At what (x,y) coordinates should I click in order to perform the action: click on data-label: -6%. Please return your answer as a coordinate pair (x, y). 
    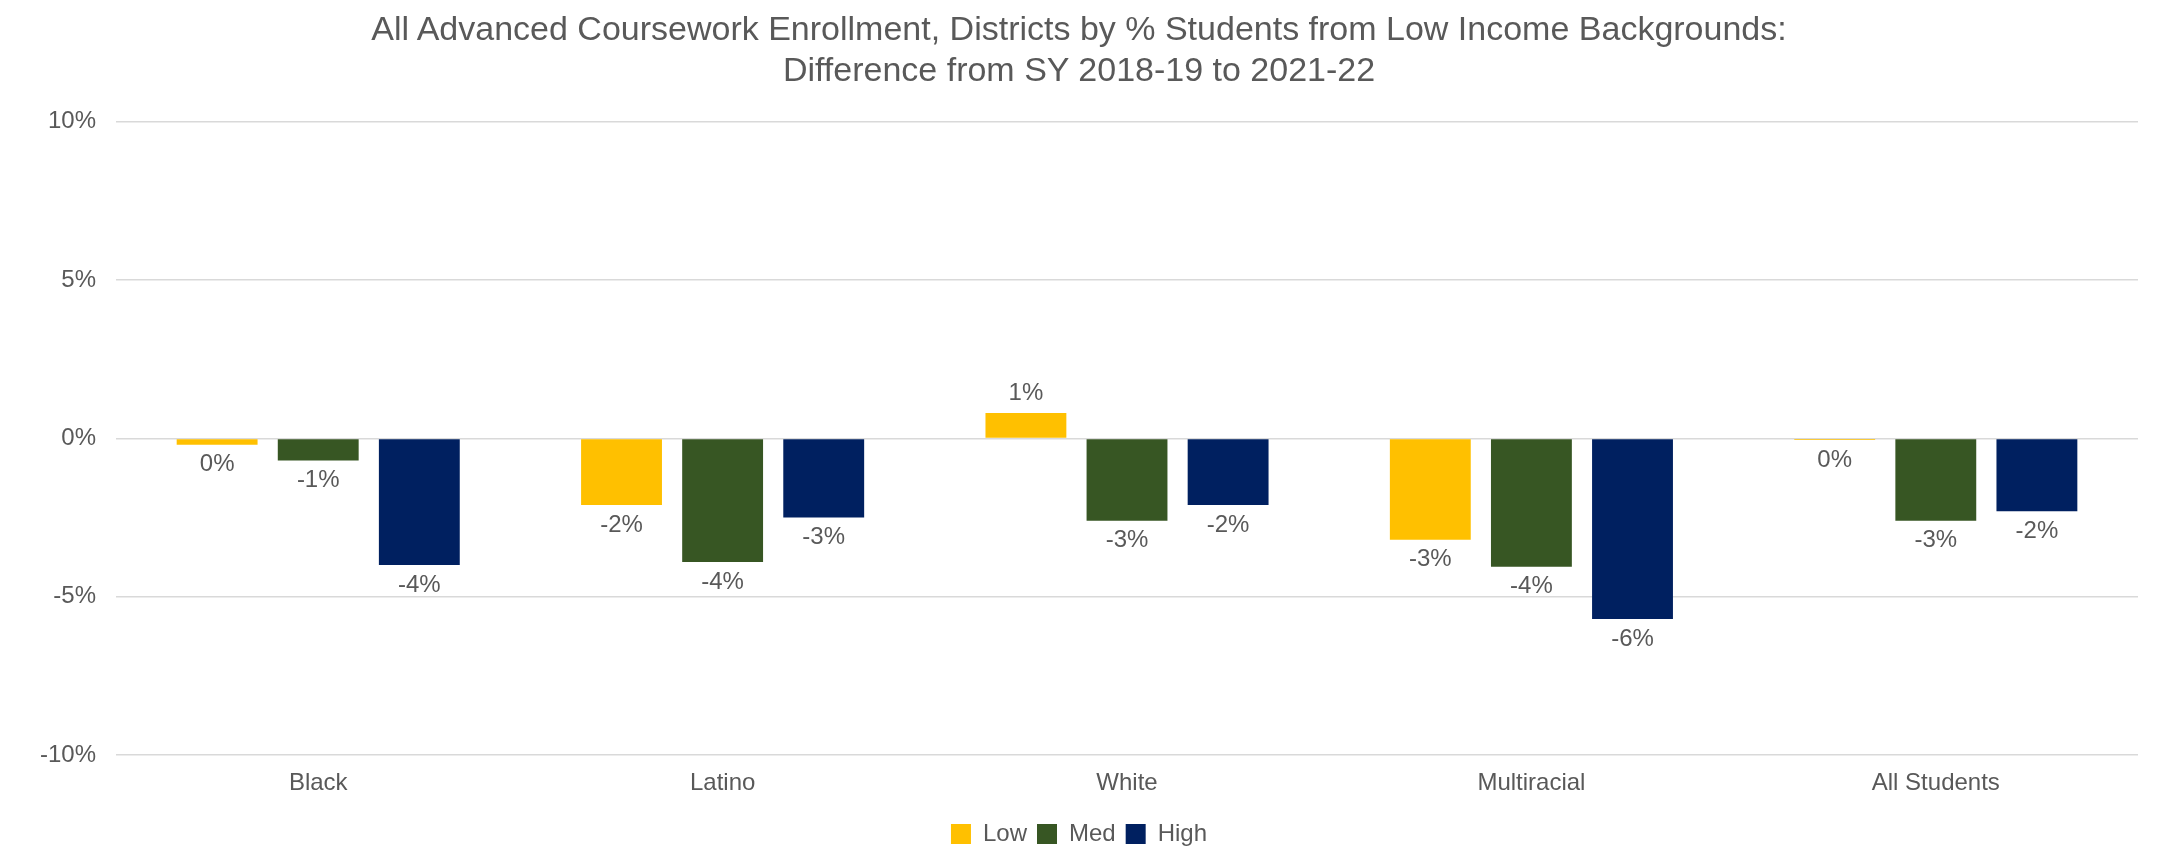
    Looking at the image, I should click on (1632, 637).